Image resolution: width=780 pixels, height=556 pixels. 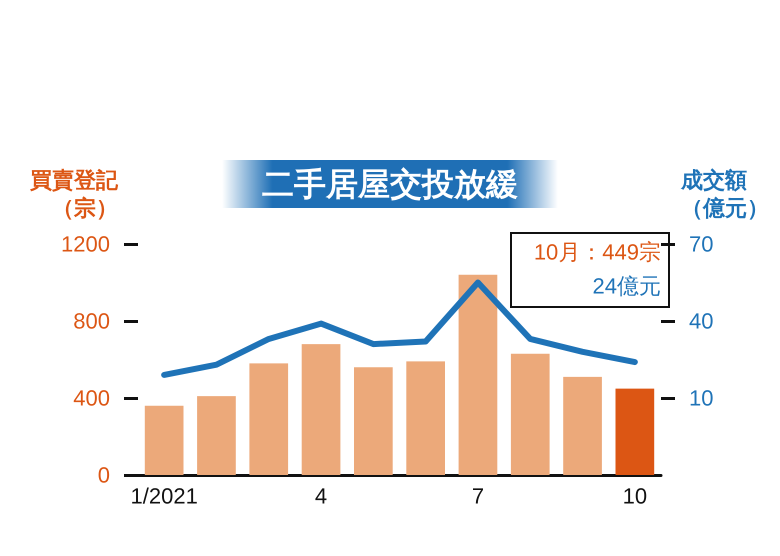 What do you see at coordinates (626, 286) in the screenshot?
I see `annotation: 24億元` at bounding box center [626, 286].